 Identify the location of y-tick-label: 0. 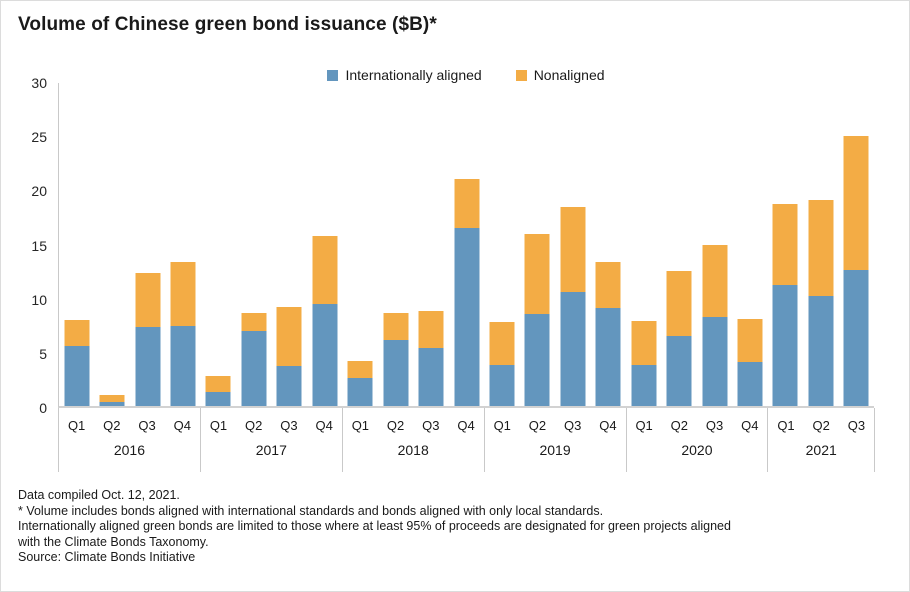
(43, 408).